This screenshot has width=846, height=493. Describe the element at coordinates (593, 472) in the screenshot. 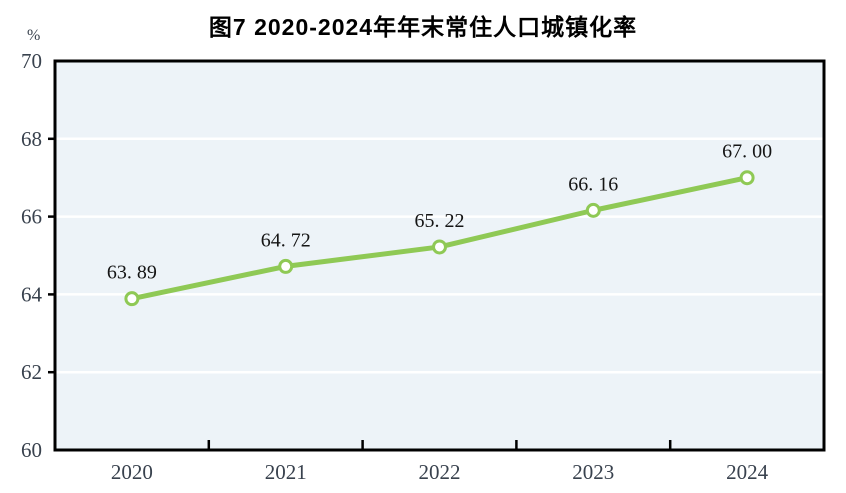

I see `x-tick-label: 2023` at that location.